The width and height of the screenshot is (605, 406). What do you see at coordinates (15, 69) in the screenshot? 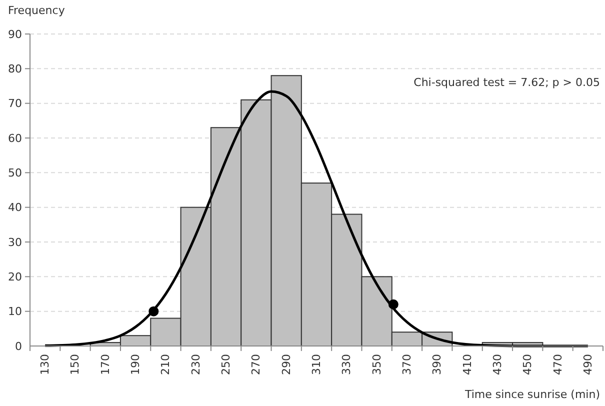
I see `y-tick-label: 80` at bounding box center [15, 69].